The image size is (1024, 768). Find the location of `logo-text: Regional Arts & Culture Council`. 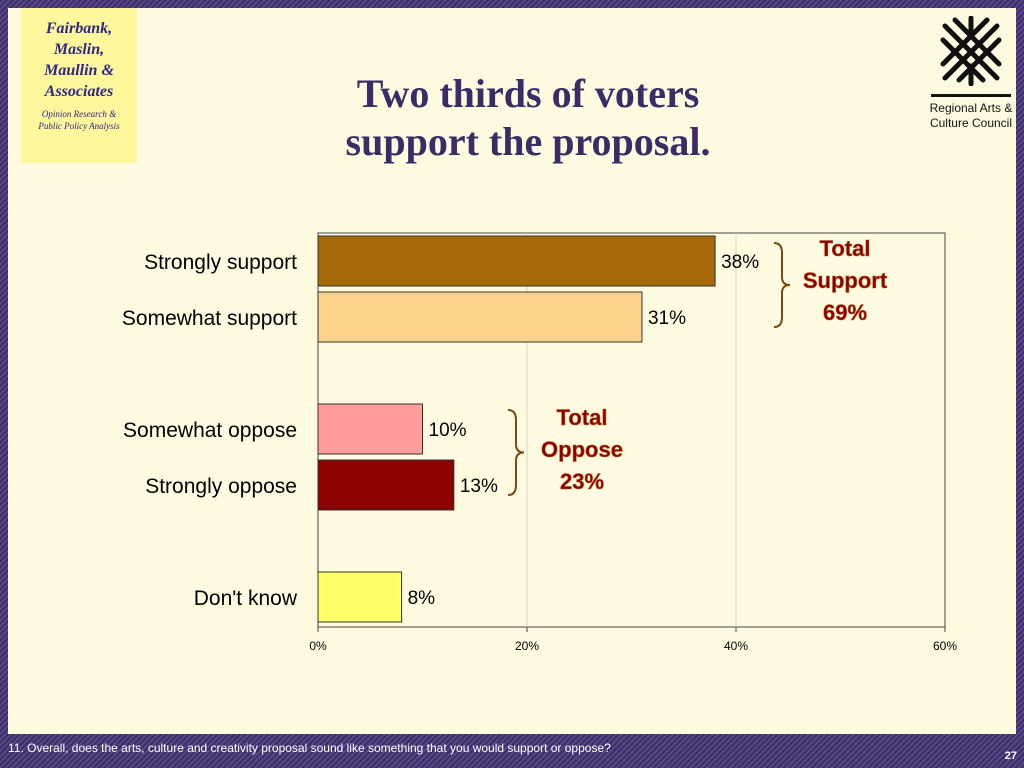

logo-text: Regional Arts & Culture Council is located at coordinates (971, 115).